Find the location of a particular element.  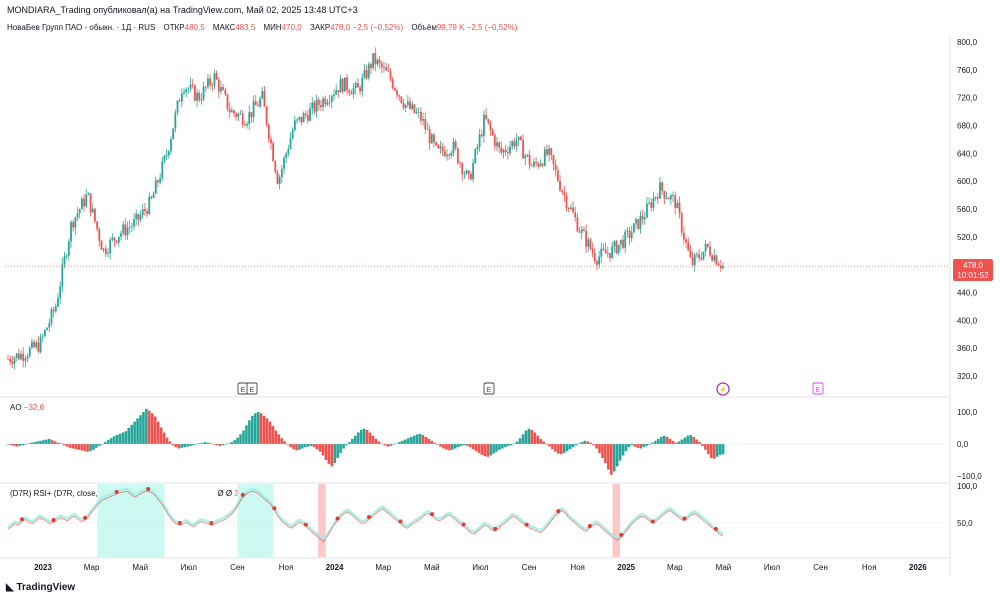

time-tick-label: Сен is located at coordinates (237, 567).